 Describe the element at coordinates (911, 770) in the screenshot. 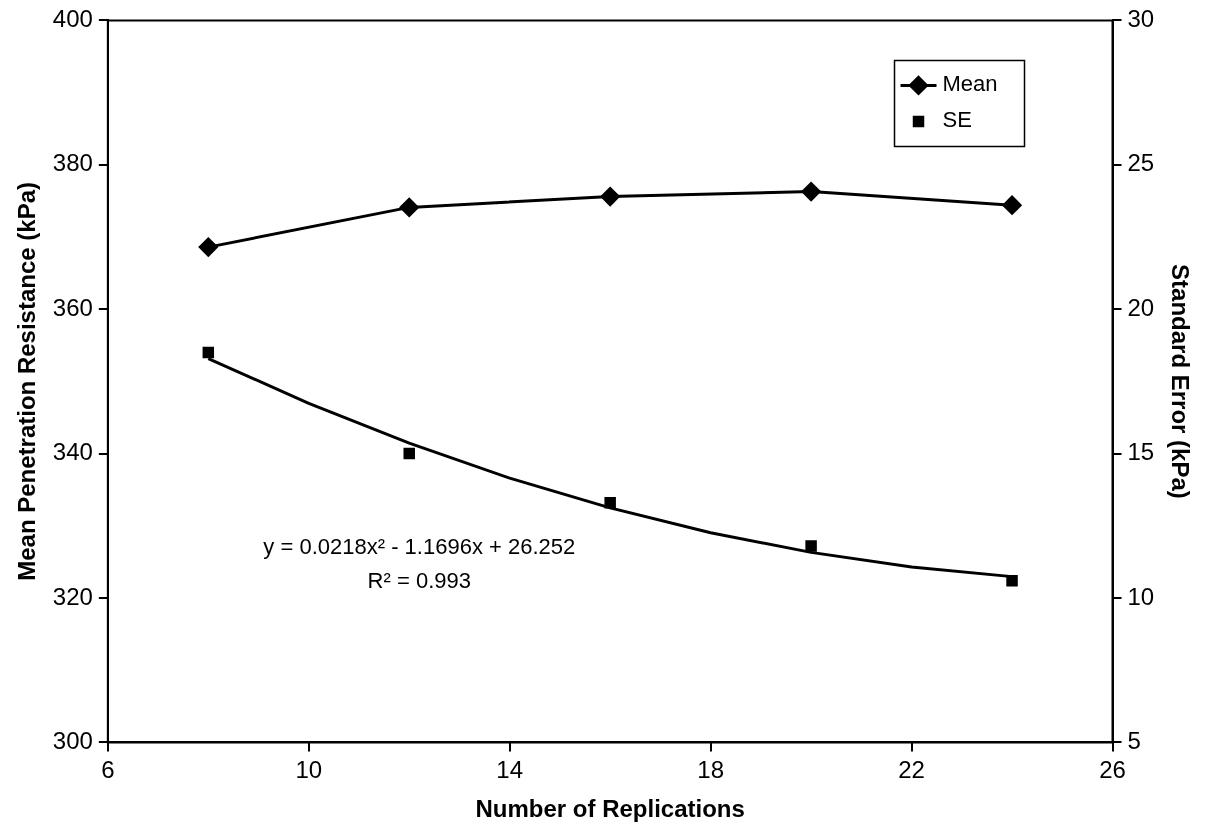

I see `x-tick-label: 22` at that location.